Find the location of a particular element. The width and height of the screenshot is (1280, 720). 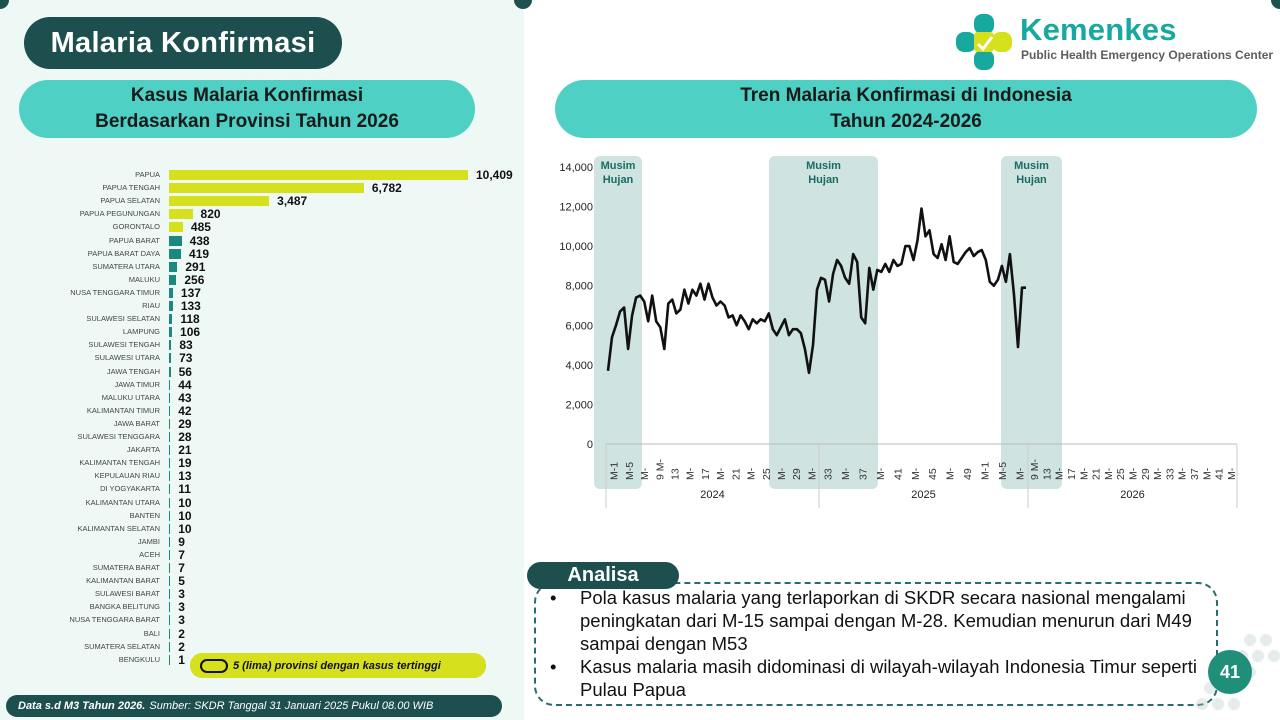

y-tick-label: 8,000 is located at coordinates (579, 287).